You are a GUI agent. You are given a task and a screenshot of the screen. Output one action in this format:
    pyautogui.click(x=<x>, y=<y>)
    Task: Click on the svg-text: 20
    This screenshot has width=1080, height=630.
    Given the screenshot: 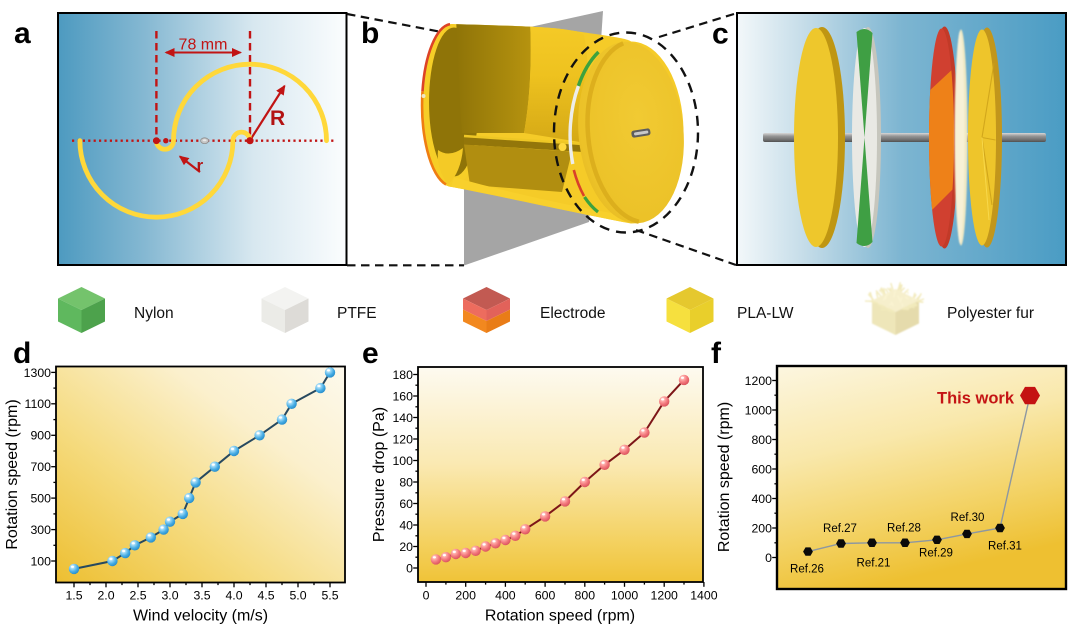 What is the action you would take?
    pyautogui.click(x=406, y=547)
    